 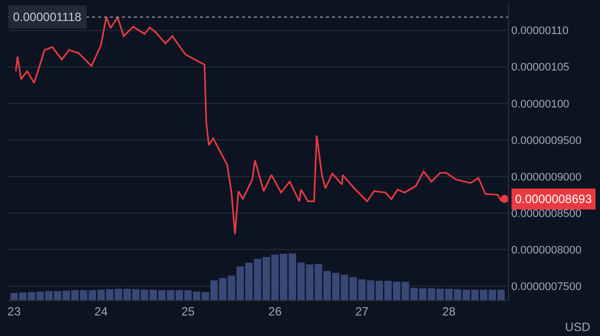 What do you see at coordinates (540, 104) in the screenshot?
I see `y-tick-label: 0.00000100` at bounding box center [540, 104].